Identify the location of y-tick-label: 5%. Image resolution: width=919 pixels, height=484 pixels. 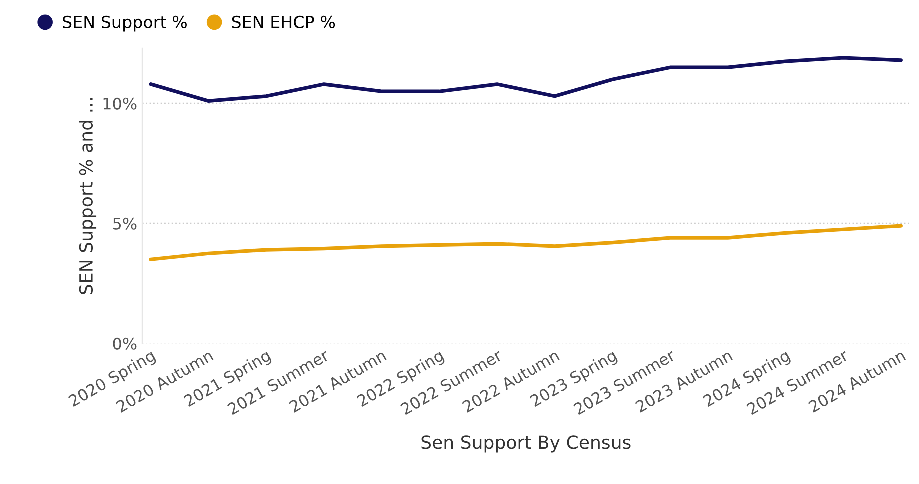
(125, 224).